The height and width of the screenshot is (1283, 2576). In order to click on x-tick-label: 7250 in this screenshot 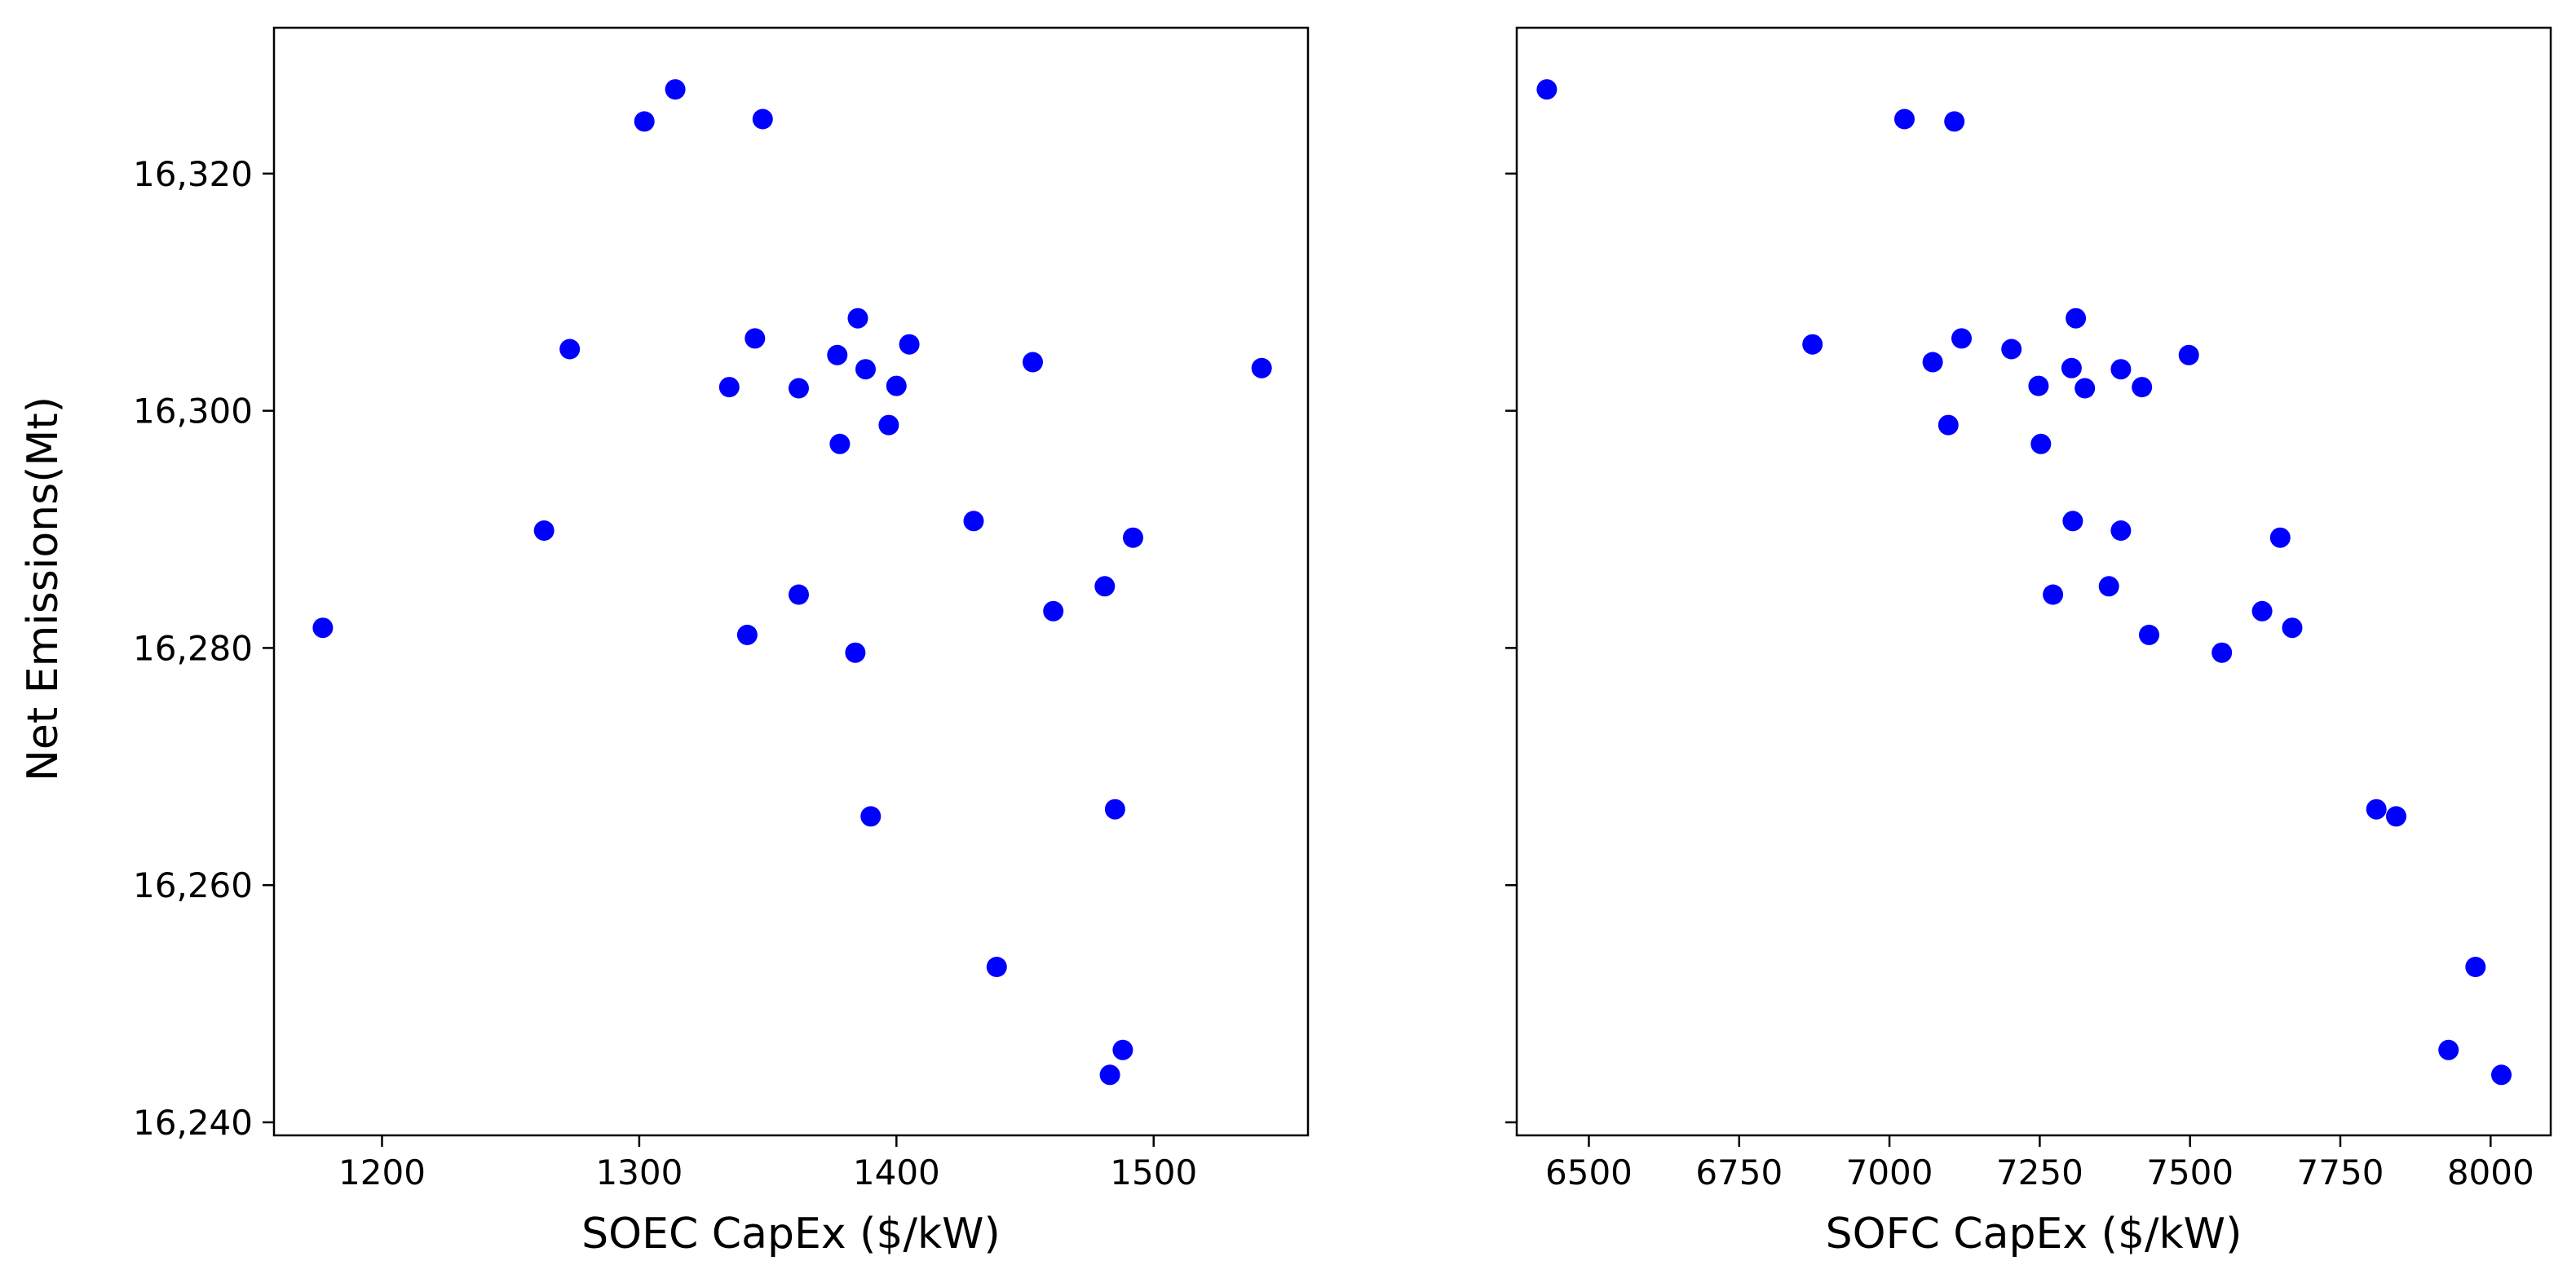, I will do `click(2040, 1172)`.